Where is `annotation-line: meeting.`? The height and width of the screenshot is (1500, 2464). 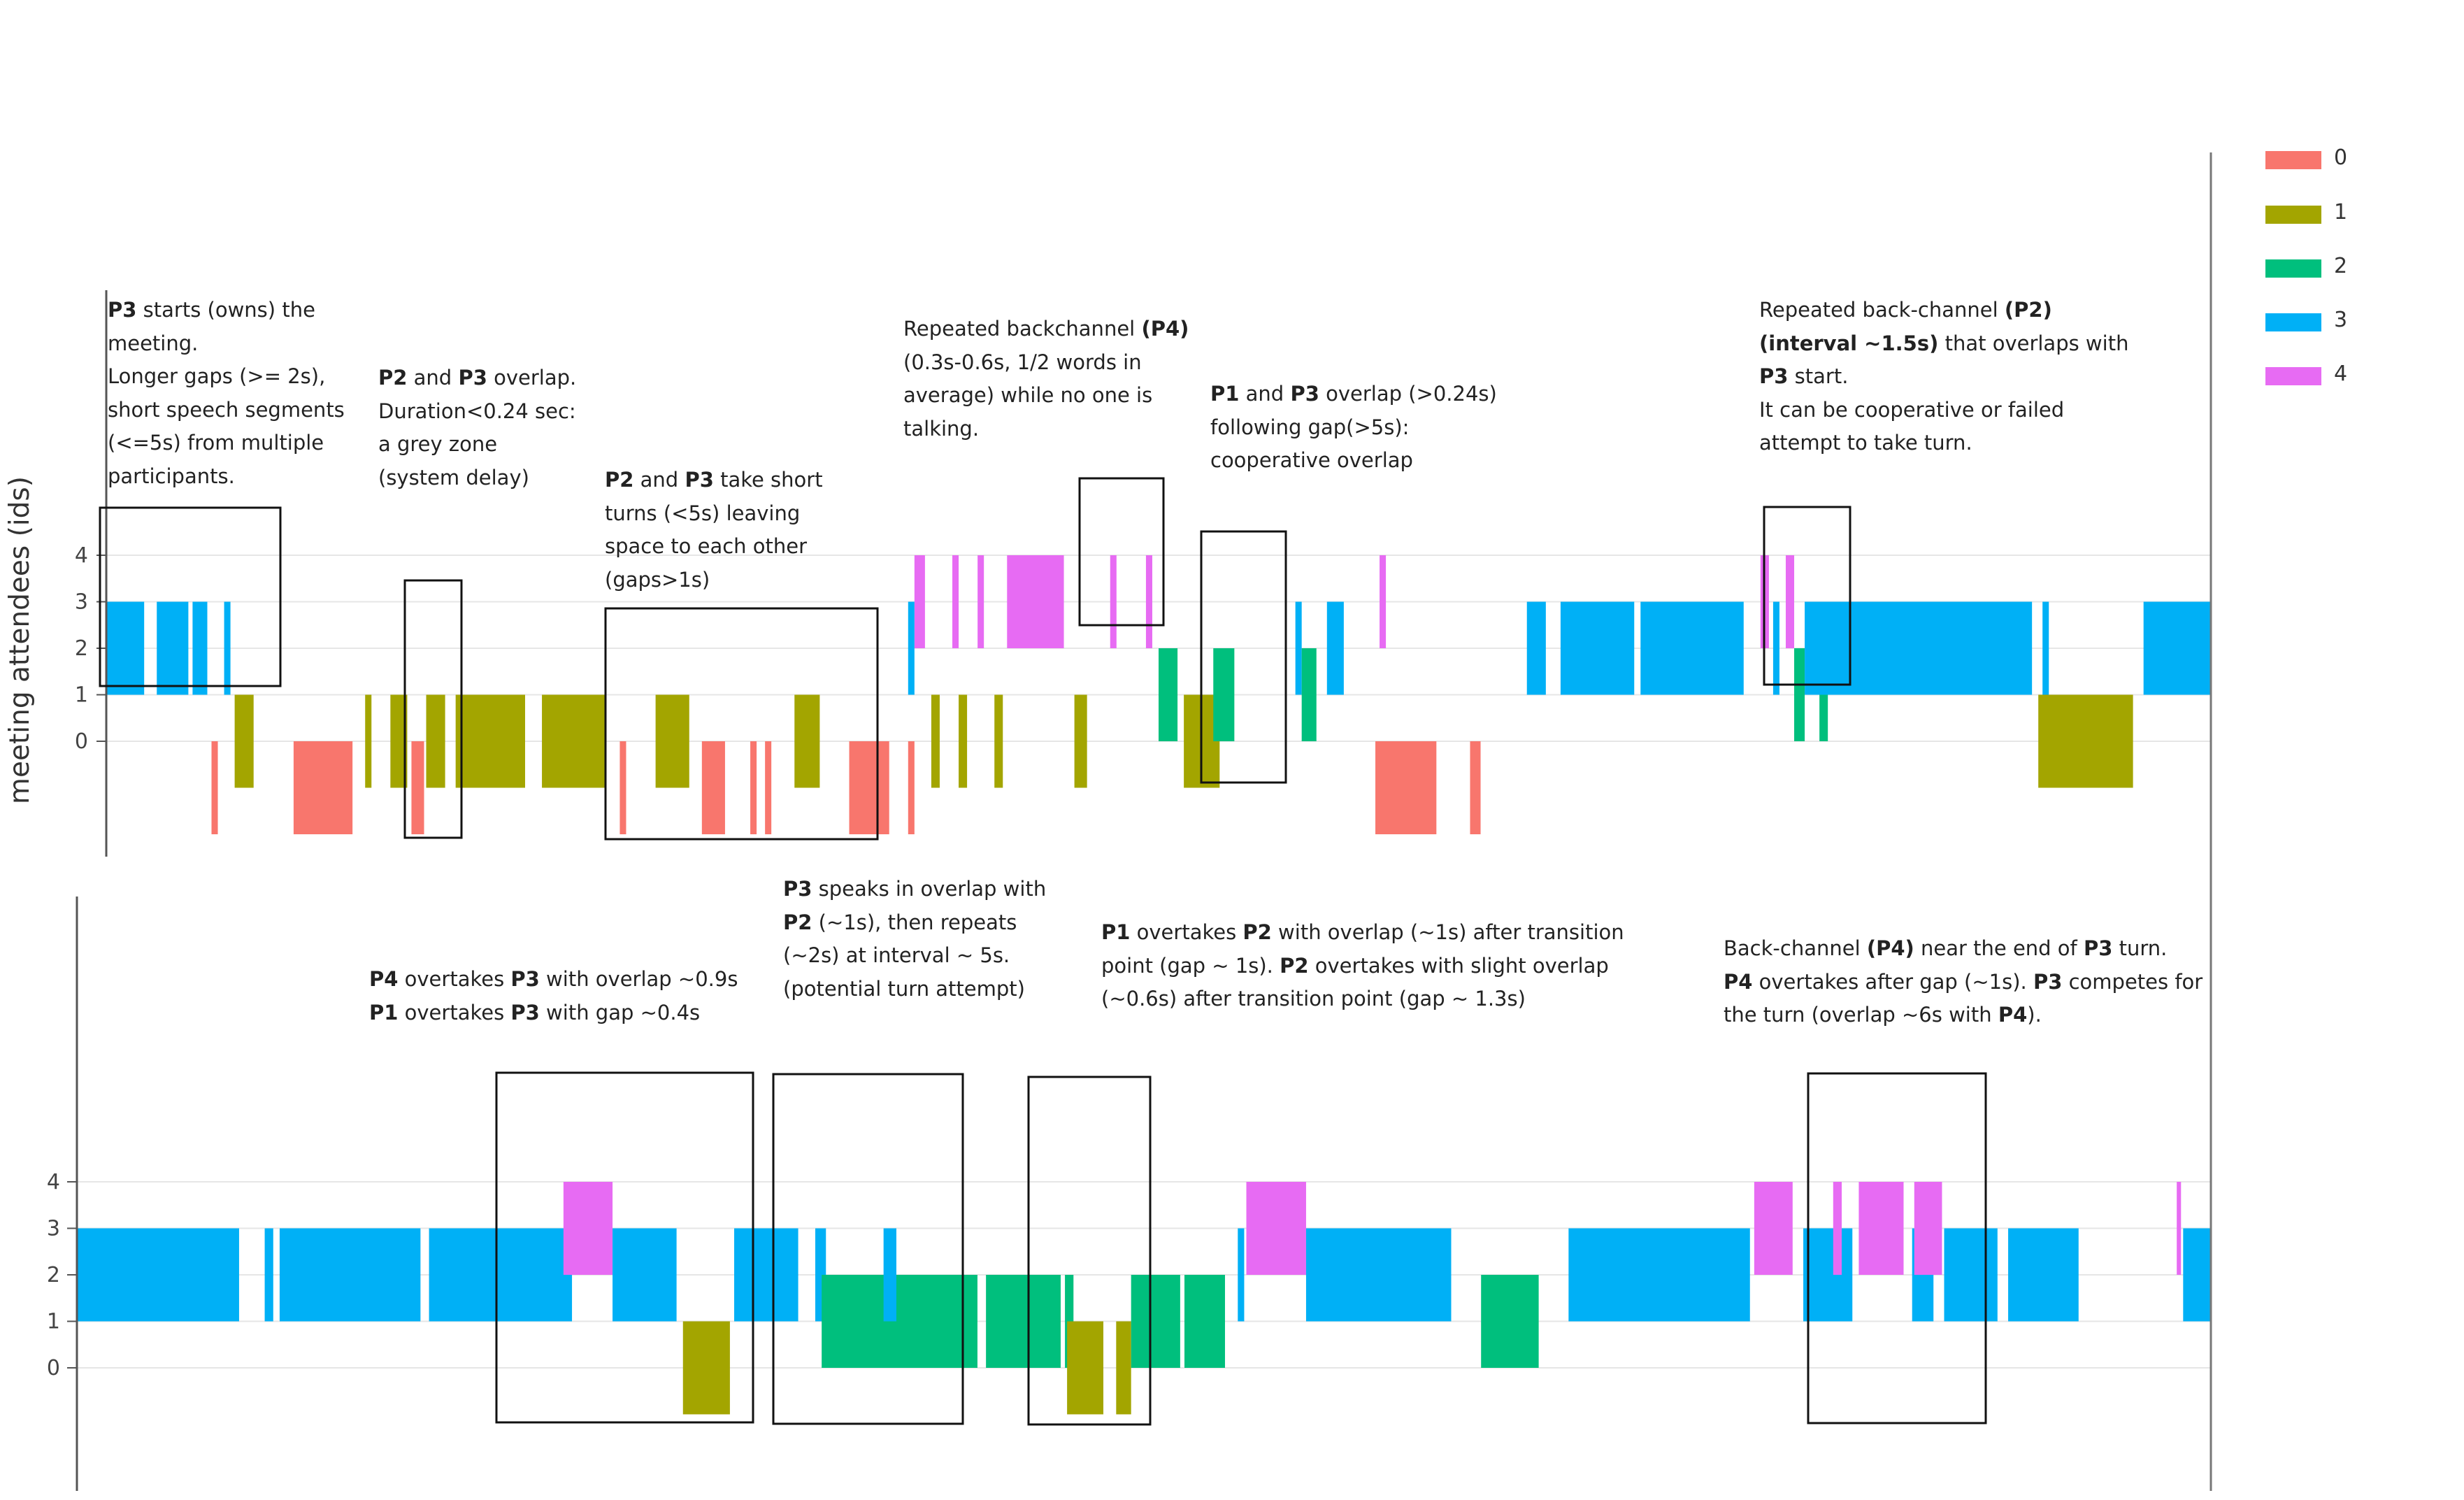 annotation-line: meeting. is located at coordinates (226, 344).